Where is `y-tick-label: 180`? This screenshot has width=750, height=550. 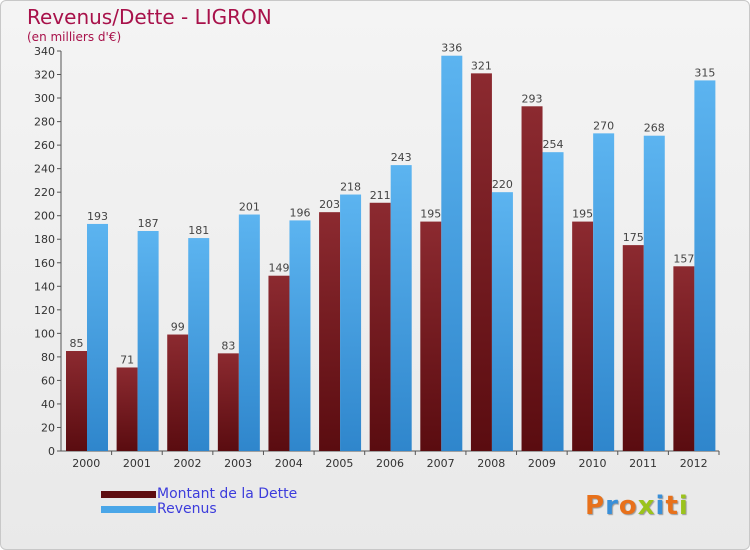
y-tick-label: 180 is located at coordinates (44, 239).